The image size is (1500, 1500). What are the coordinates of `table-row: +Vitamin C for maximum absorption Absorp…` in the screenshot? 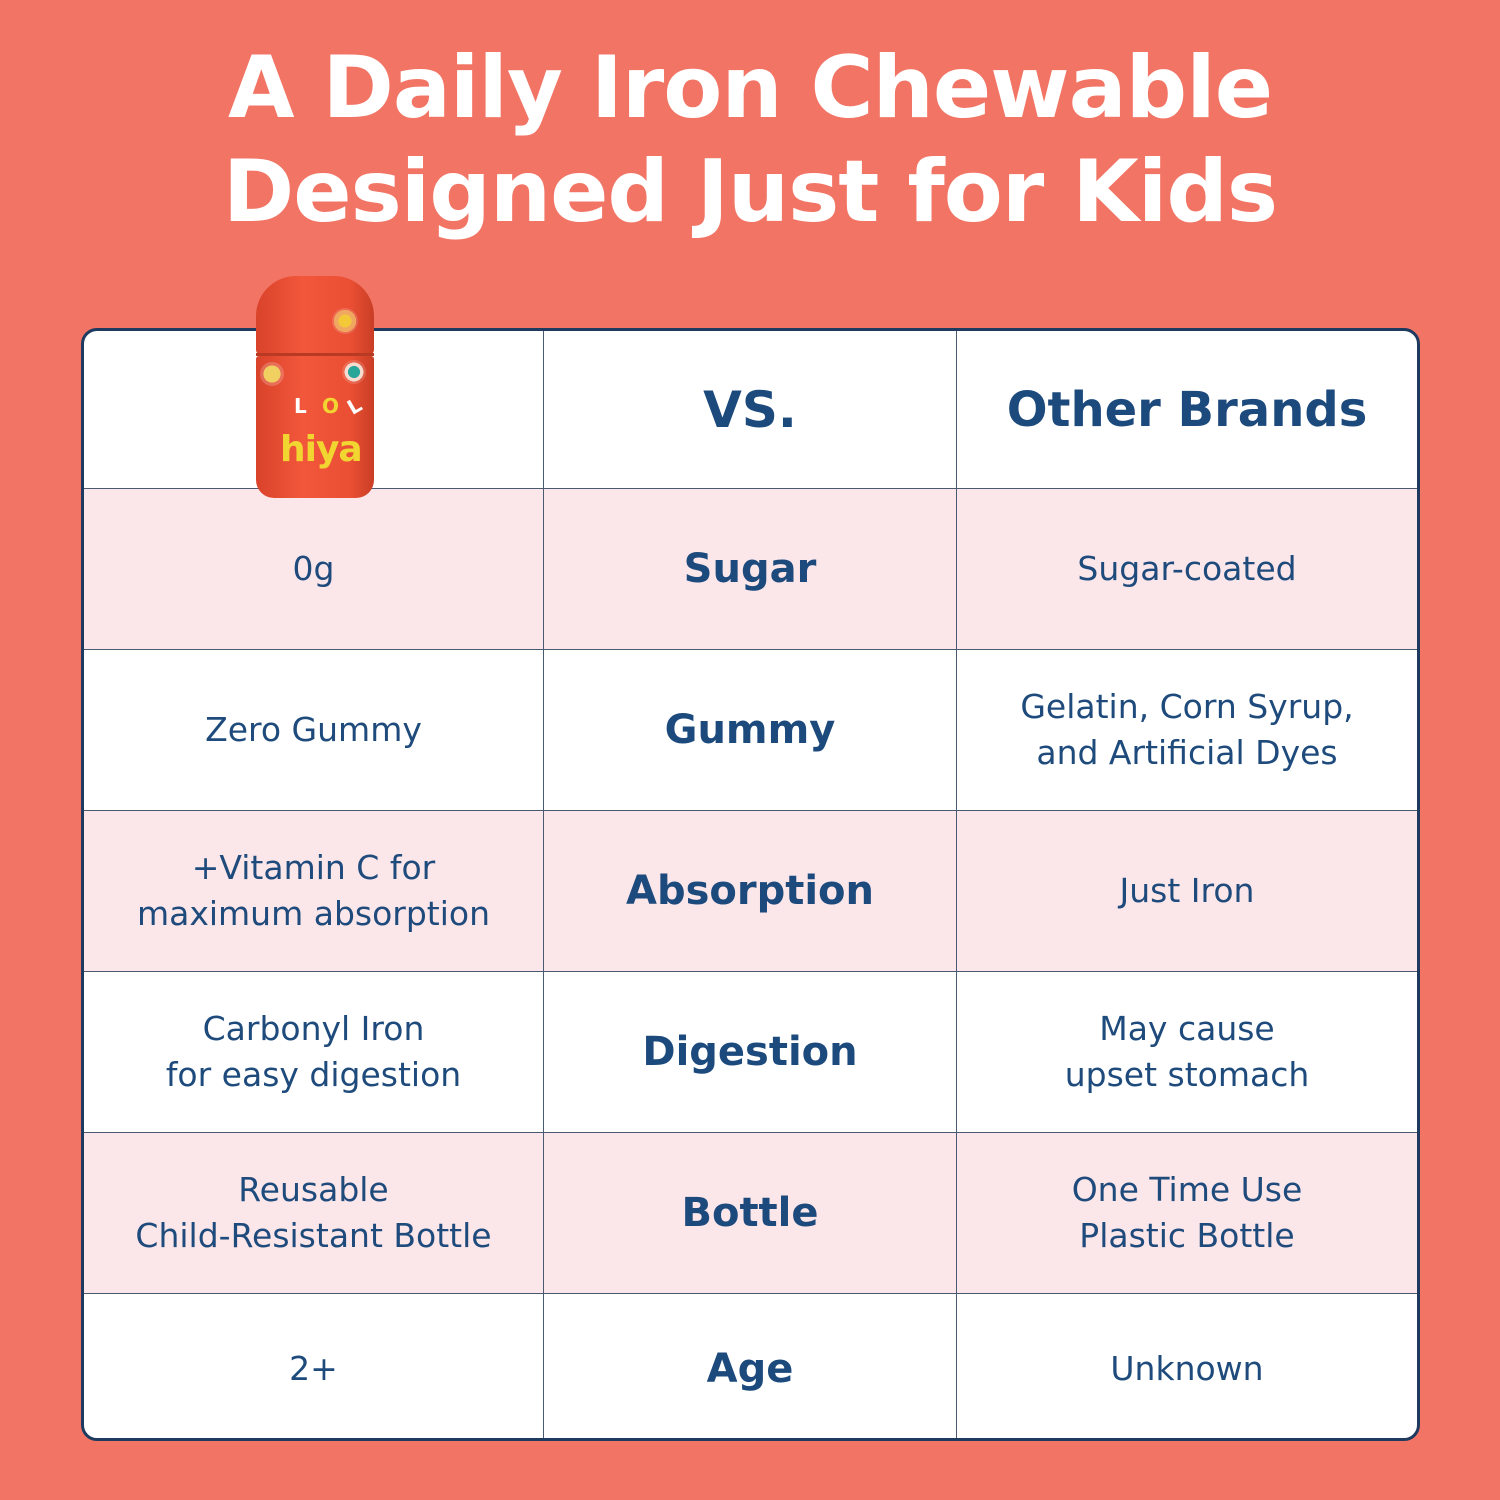 It's located at (750, 890).